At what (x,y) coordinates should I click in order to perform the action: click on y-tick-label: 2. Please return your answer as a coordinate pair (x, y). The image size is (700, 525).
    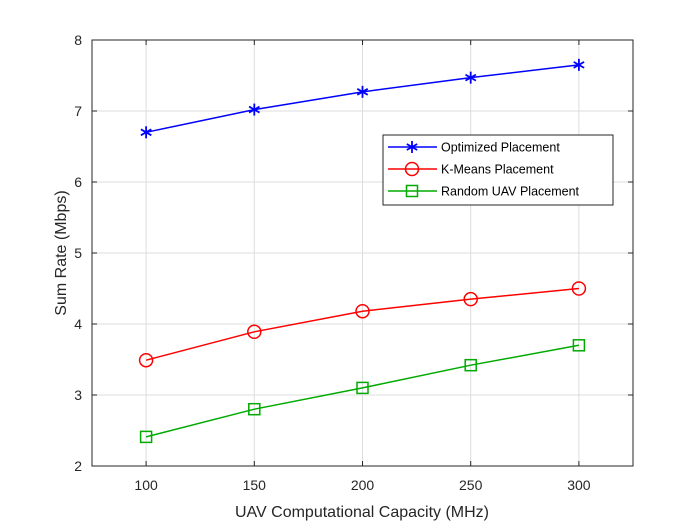
    Looking at the image, I should click on (78, 466).